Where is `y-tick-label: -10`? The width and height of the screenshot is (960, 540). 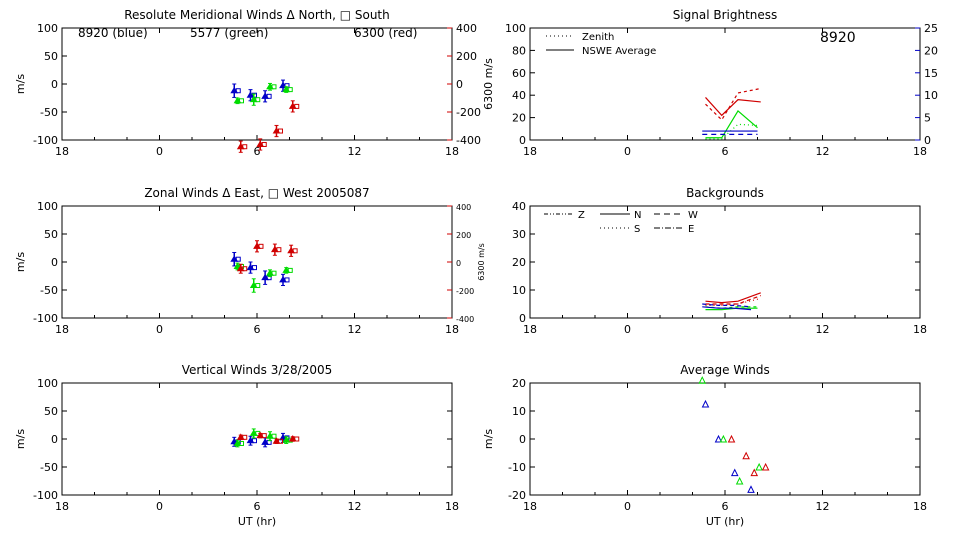
y-tick-label: -10 is located at coordinates (517, 467).